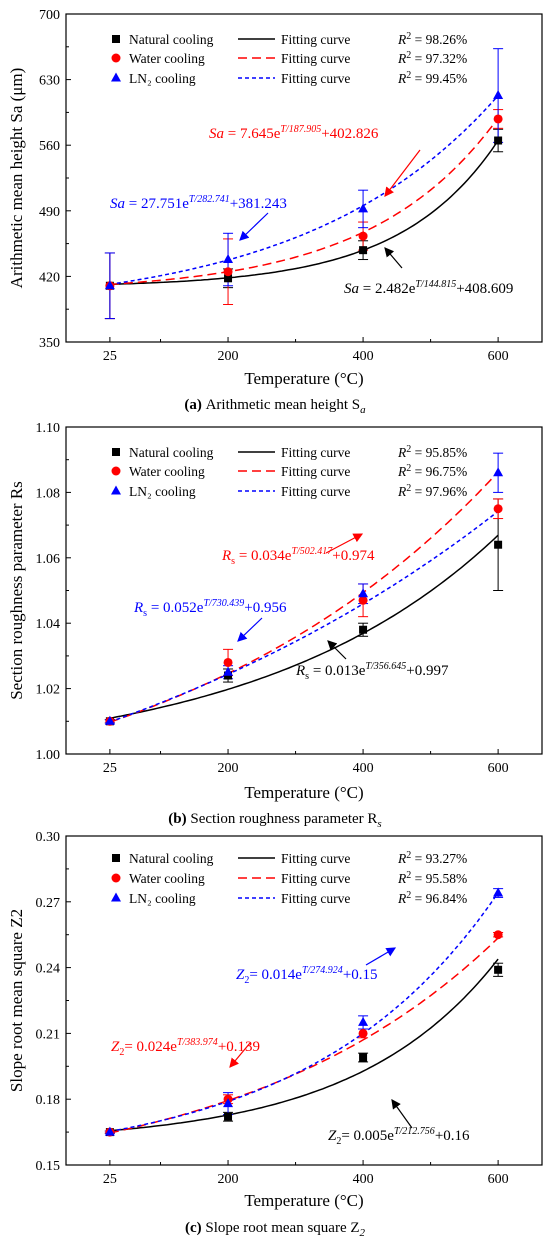 The image size is (550, 1245). Describe the element at coordinates (48, 624) in the screenshot. I see `y-tick-label: 1.04` at that location.